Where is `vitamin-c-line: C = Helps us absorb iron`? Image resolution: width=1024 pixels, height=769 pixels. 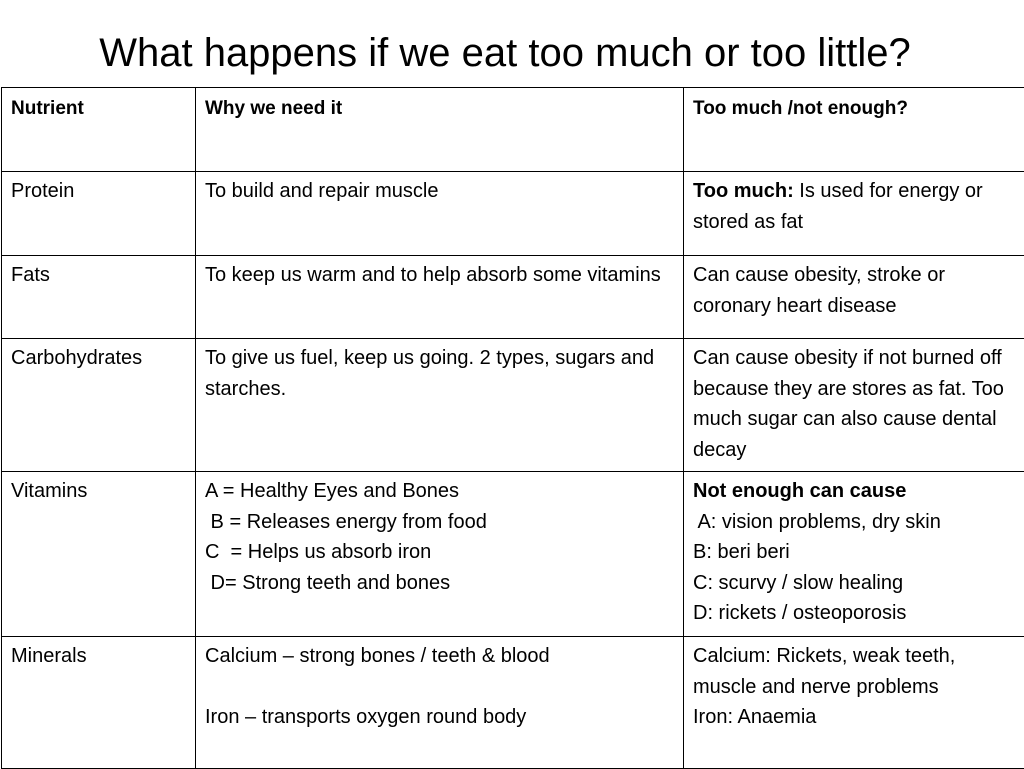
vitamin-c-line: C = Helps us absorb iron is located at coordinates (439, 552).